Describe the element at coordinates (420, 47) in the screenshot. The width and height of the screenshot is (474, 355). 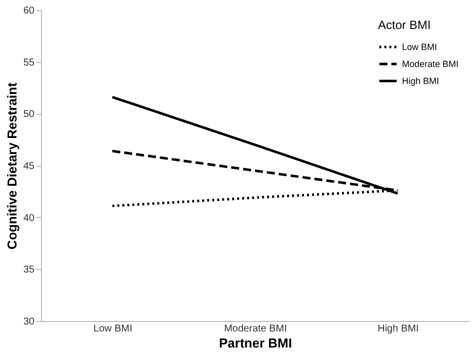
I see `legend-label: Low BMI` at that location.